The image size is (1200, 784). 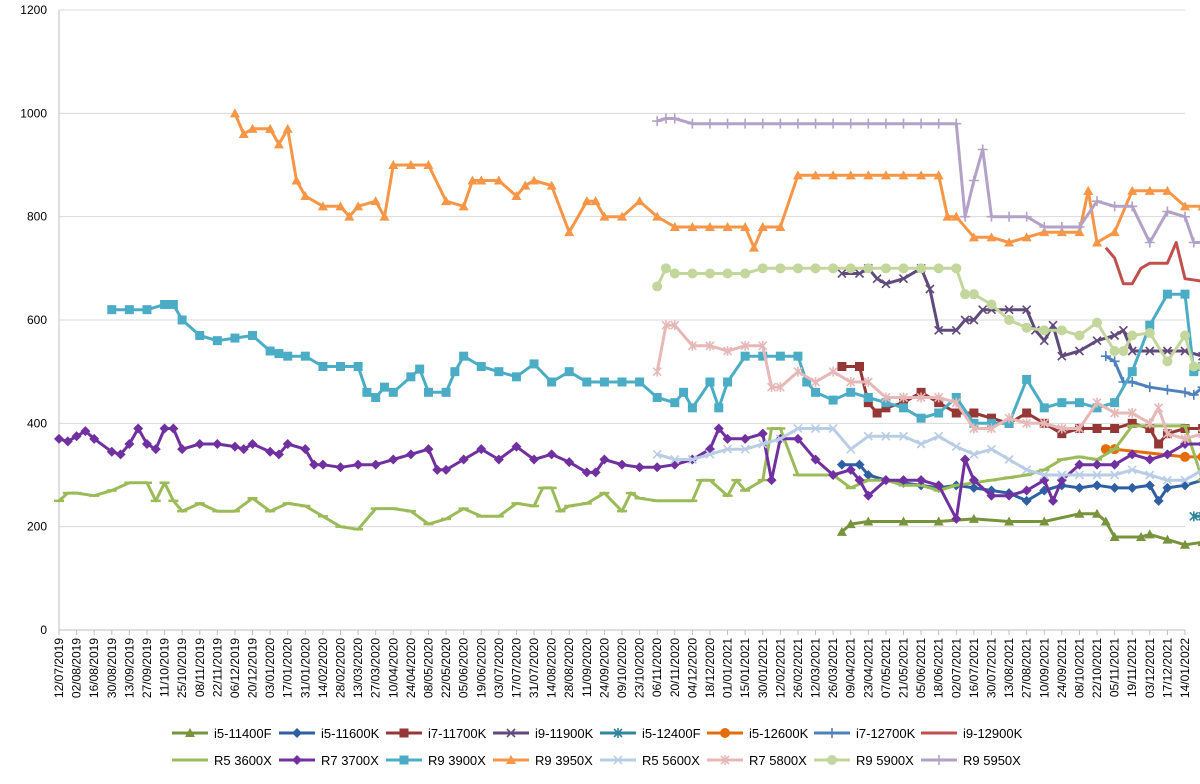 I want to click on x-tick-label: 22/05/2020, so click(x=446, y=668).